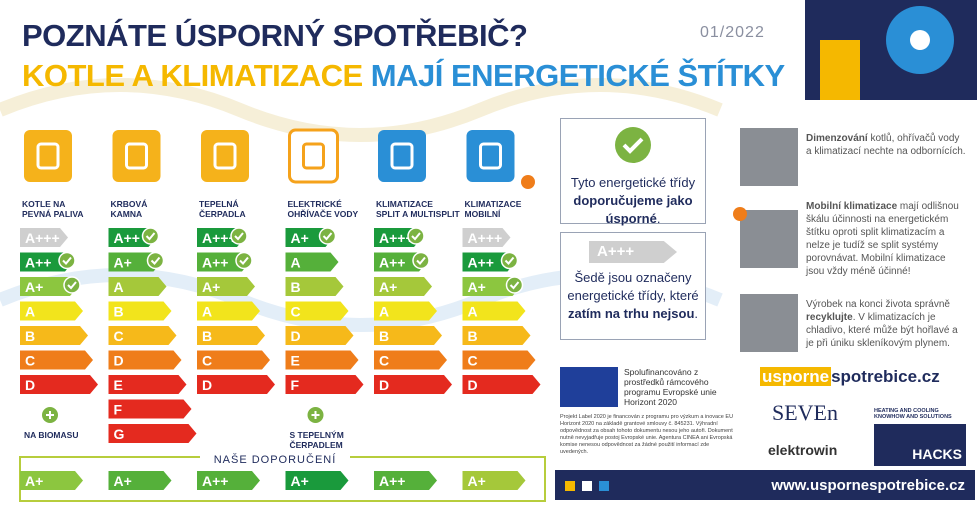  Describe the element at coordinates (805, 412) in the screenshot. I see `logo: SEVEn` at that location.